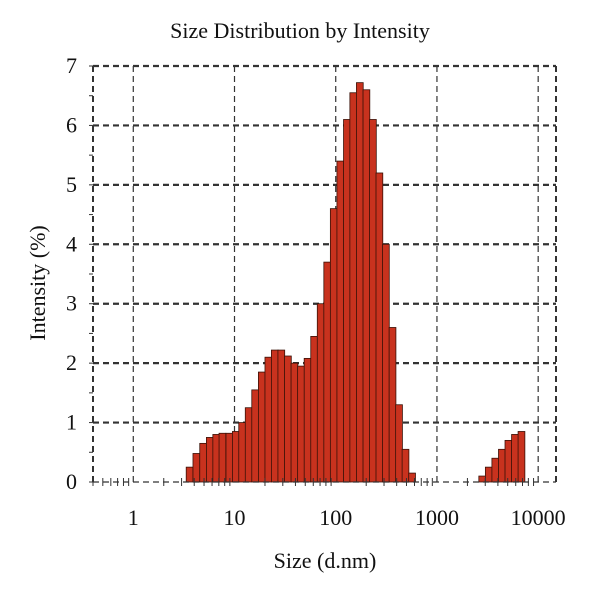  I want to click on y-tick-label: 3, so click(71, 303).